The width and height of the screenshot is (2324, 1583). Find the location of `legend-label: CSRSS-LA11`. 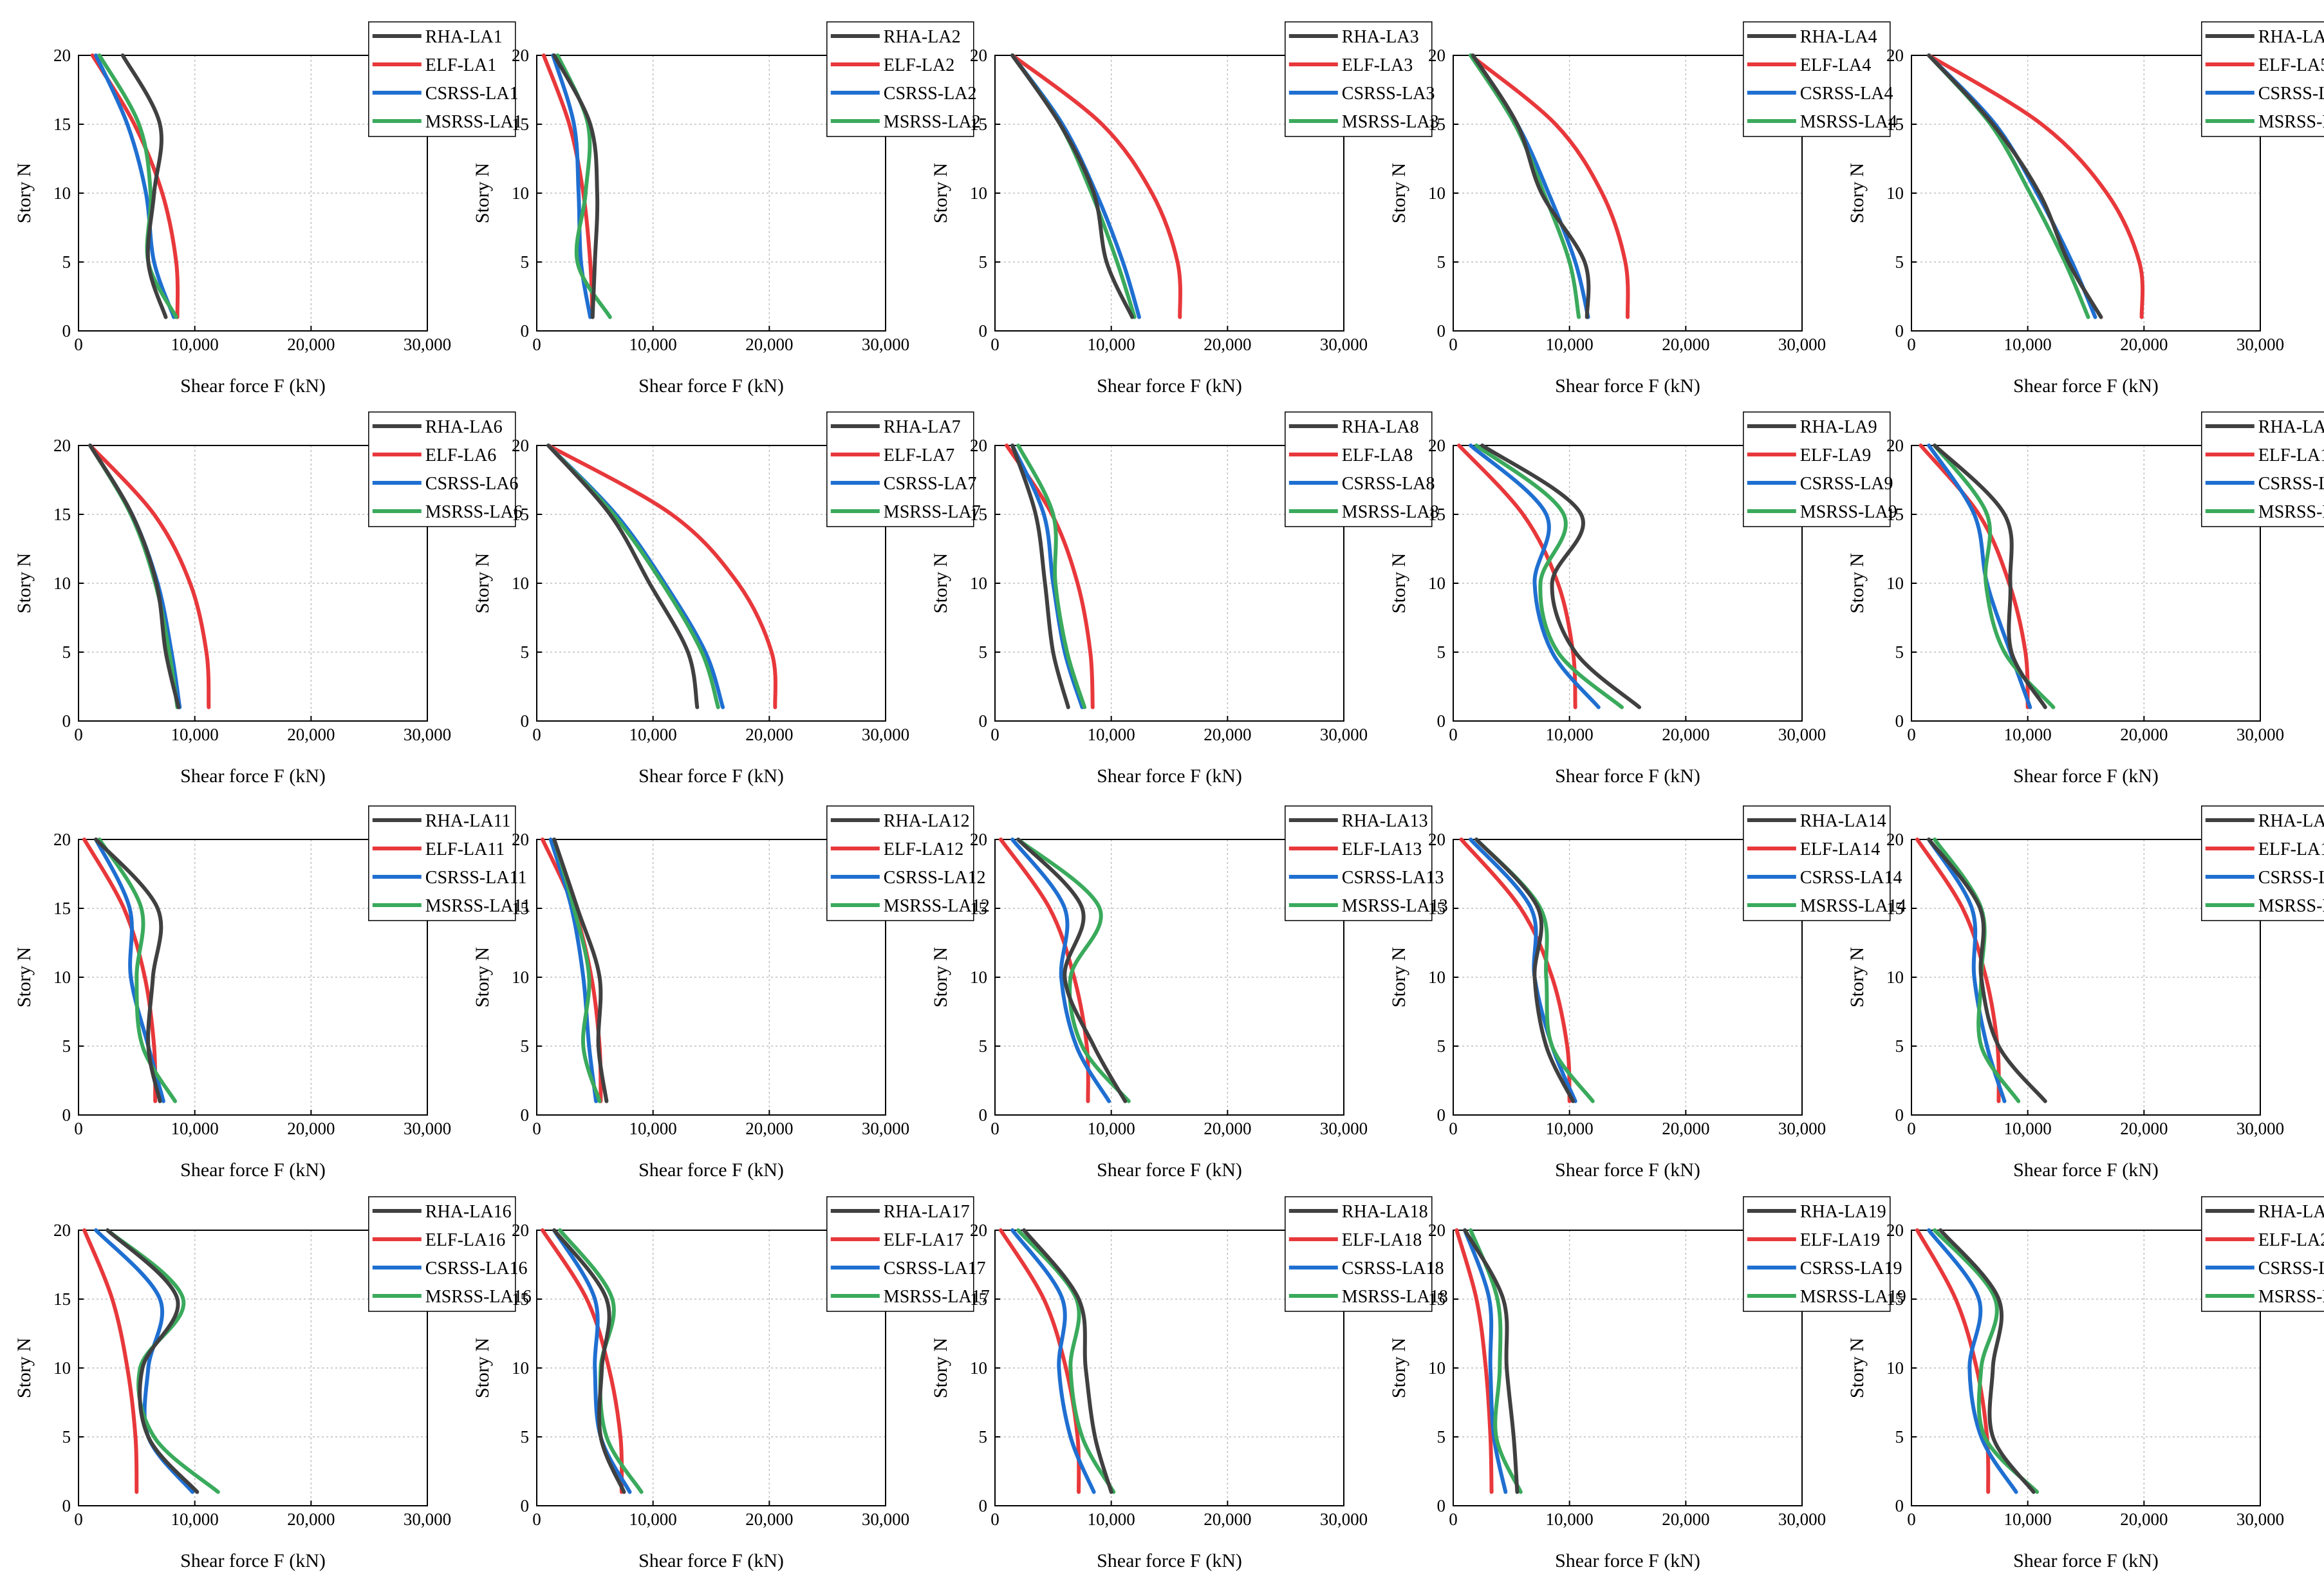

legend-label: CSRSS-LA11 is located at coordinates (476, 878).